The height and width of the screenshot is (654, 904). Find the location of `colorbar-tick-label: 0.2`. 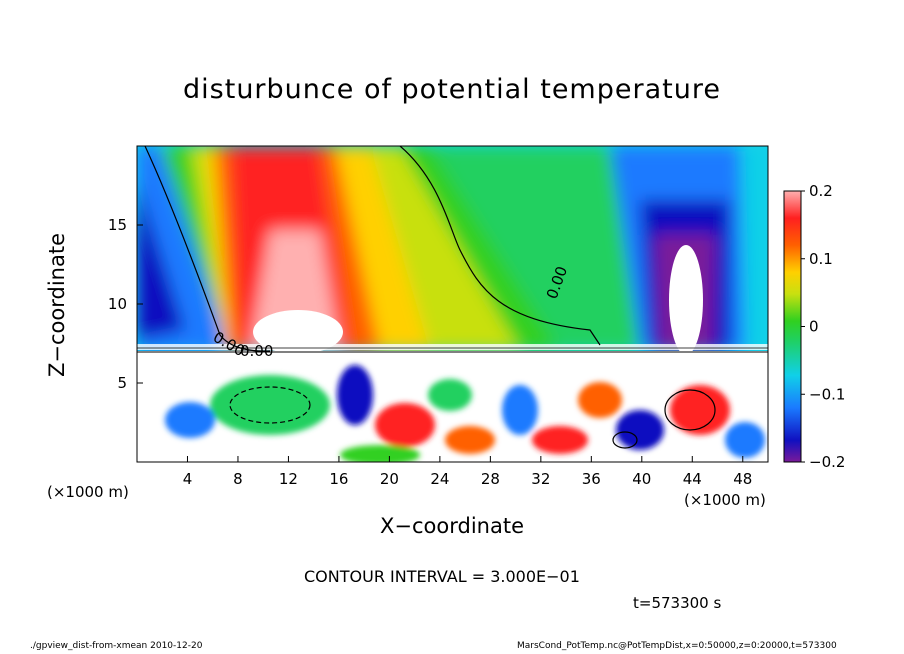

colorbar-tick-label: 0.2 is located at coordinates (821, 191).